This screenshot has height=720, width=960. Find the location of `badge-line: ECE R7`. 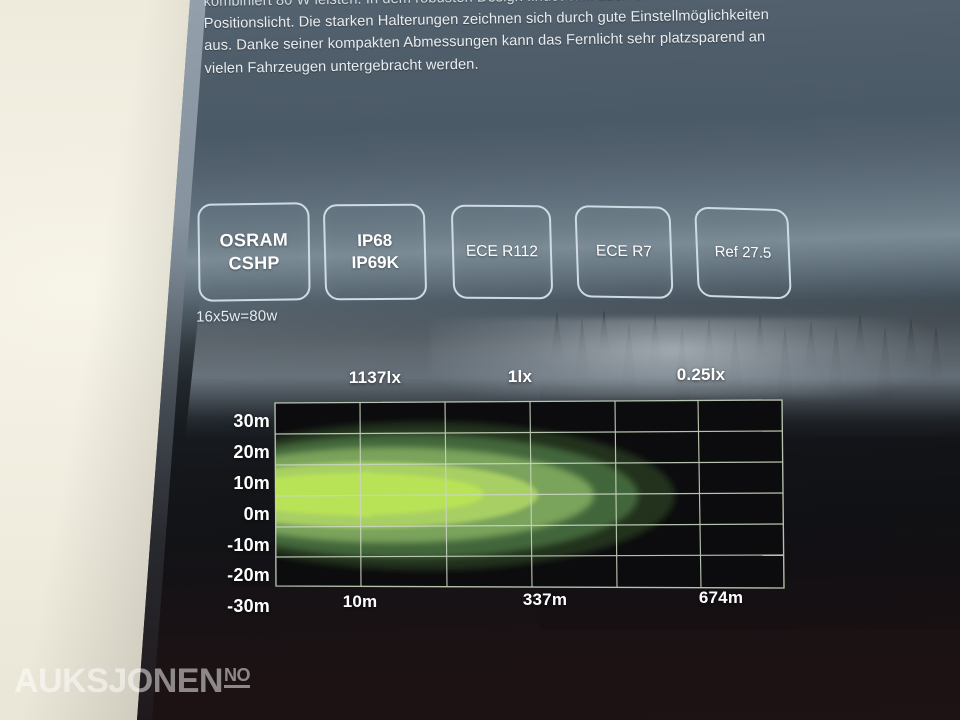

badge-line: ECE R7 is located at coordinates (624, 251).